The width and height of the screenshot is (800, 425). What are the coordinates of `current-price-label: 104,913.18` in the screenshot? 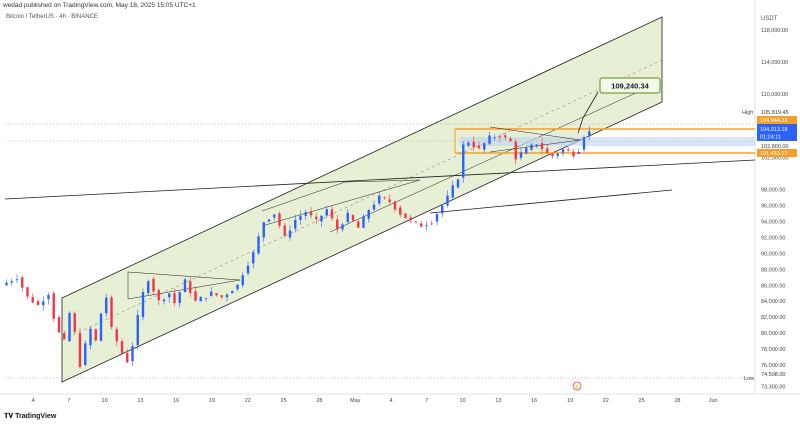 It's located at (774, 130).